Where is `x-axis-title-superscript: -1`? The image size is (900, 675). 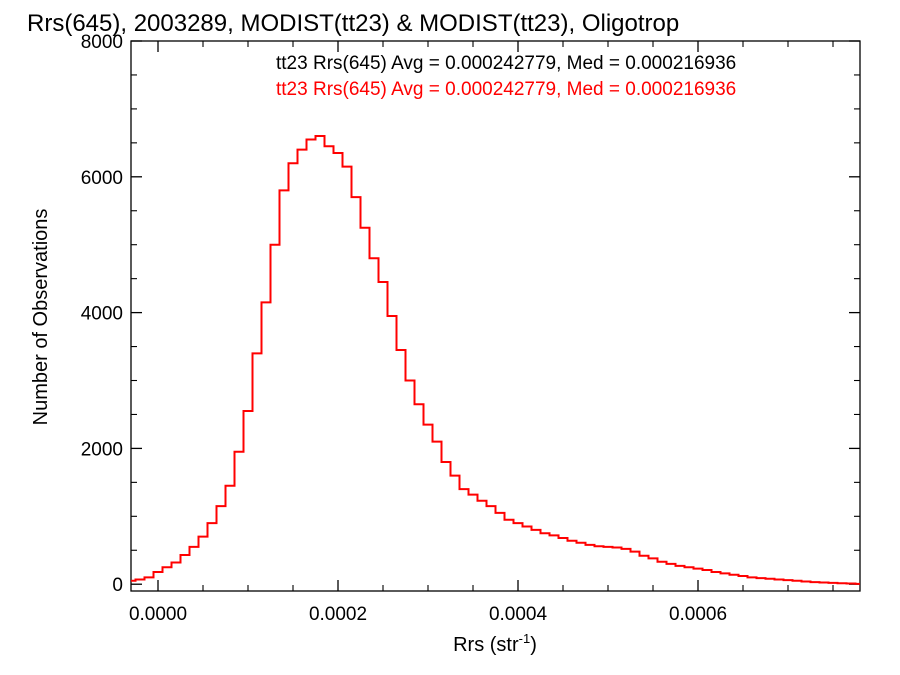 x-axis-title-superscript: -1 is located at coordinates (525, 638).